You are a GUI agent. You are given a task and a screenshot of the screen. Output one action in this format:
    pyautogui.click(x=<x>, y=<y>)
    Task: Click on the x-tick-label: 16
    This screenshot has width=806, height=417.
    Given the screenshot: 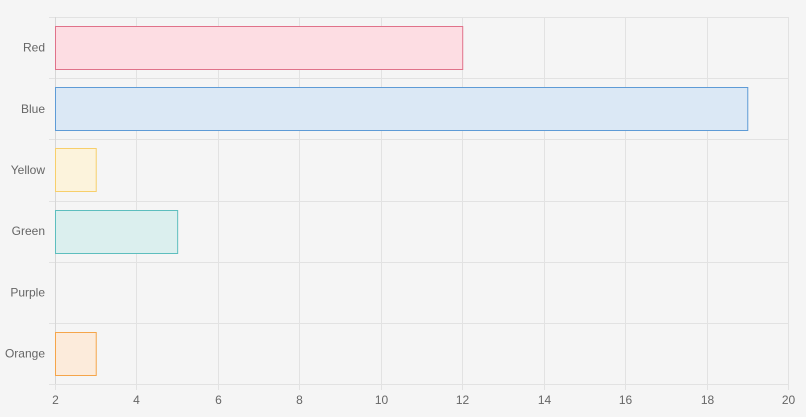 What is the action you would take?
    pyautogui.click(x=626, y=400)
    